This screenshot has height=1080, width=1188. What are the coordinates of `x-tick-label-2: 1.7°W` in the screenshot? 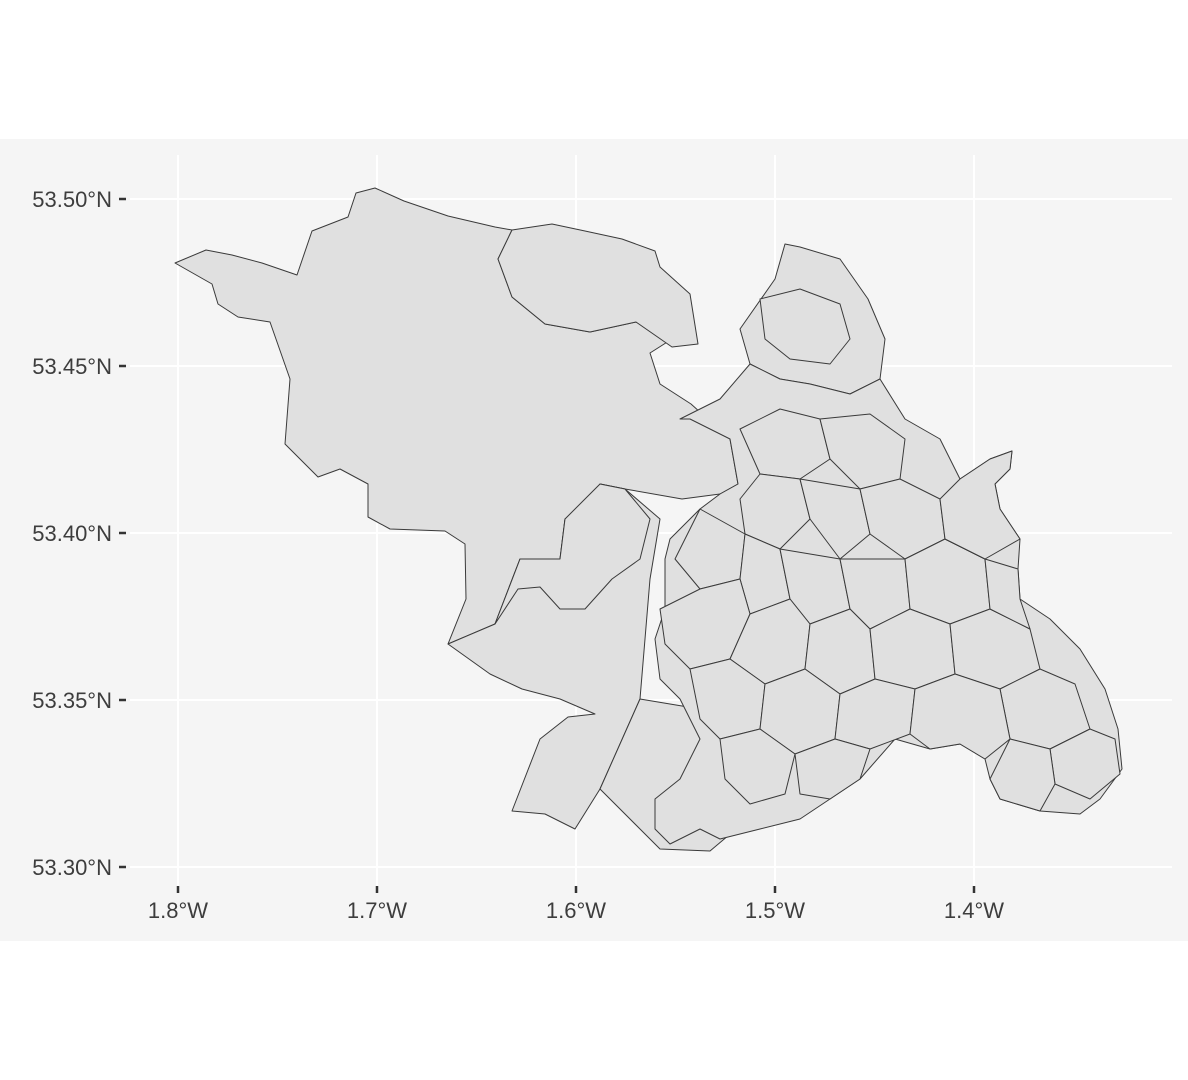 It's located at (377, 910).